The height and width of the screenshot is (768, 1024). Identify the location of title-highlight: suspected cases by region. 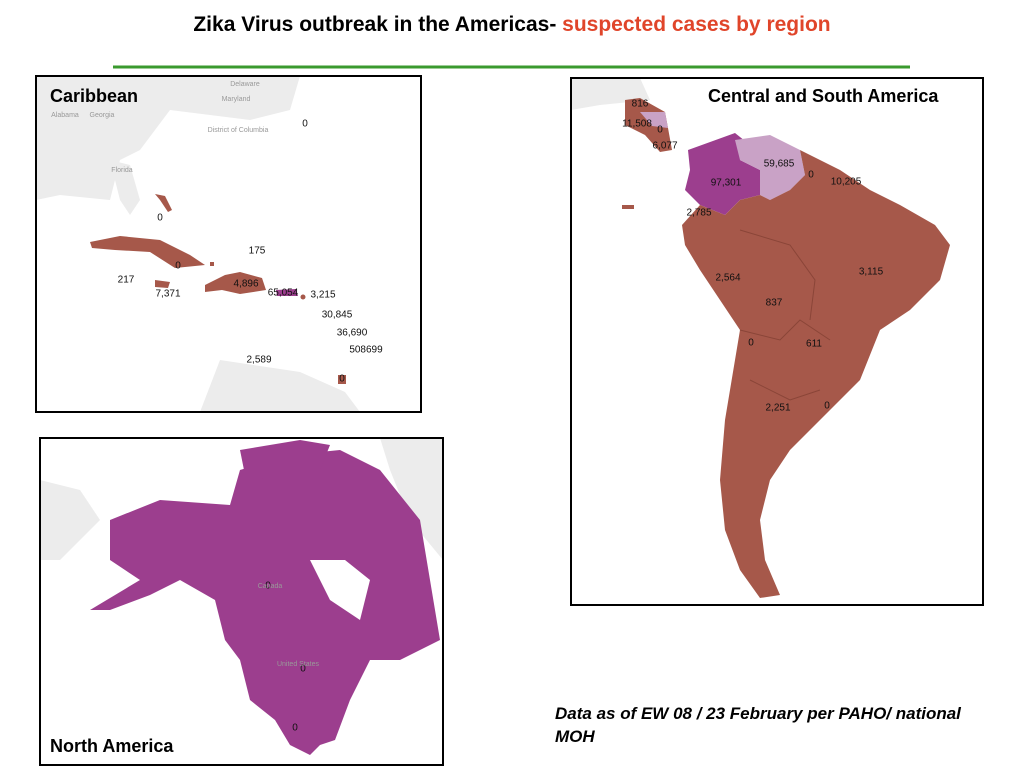
(696, 24).